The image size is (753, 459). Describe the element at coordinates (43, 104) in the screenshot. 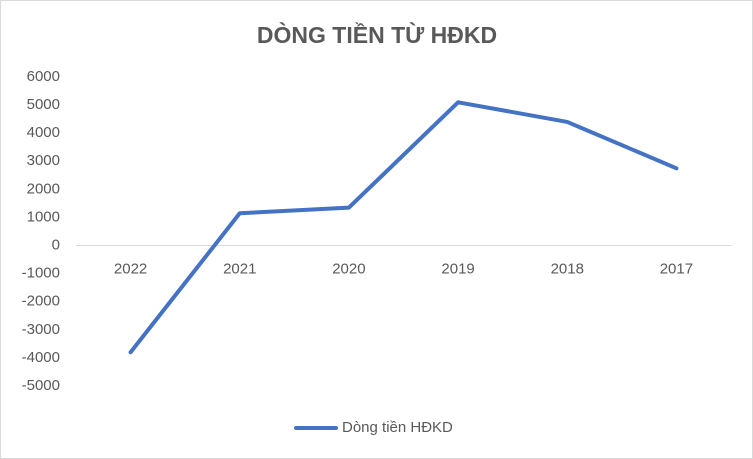

I see `y-tick-label: 5000` at that location.